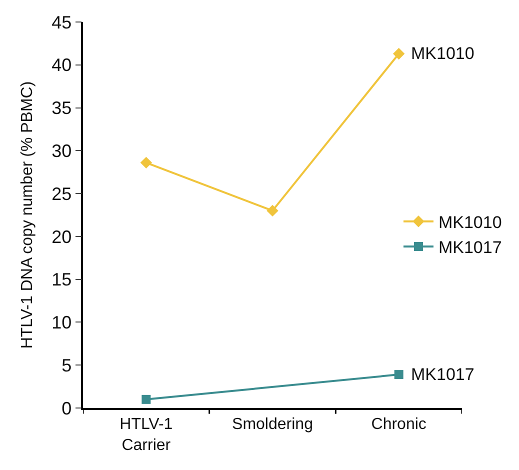 This screenshot has height=470, width=519. What do you see at coordinates (67, 365) in the screenshot?
I see `y-tick-label: 5` at bounding box center [67, 365].